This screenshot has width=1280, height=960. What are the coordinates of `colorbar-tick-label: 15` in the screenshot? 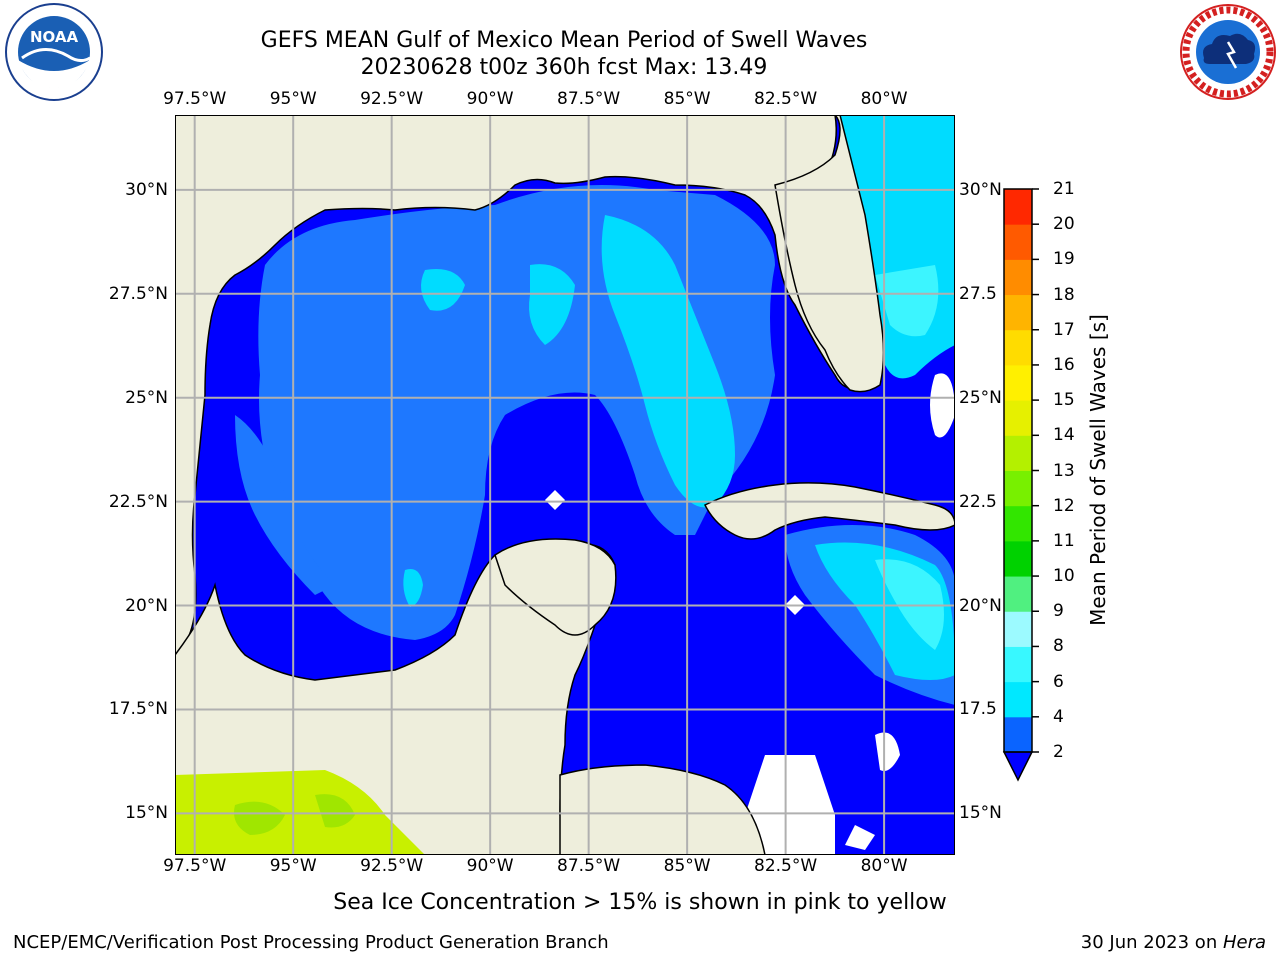 It's located at (1064, 400).